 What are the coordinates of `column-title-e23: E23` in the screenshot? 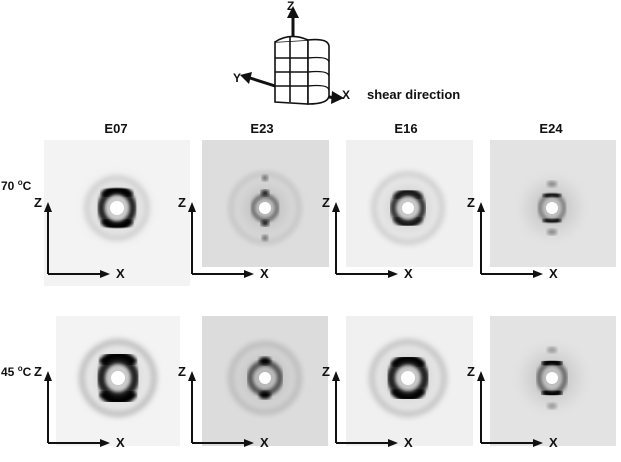 It's located at (262, 128).